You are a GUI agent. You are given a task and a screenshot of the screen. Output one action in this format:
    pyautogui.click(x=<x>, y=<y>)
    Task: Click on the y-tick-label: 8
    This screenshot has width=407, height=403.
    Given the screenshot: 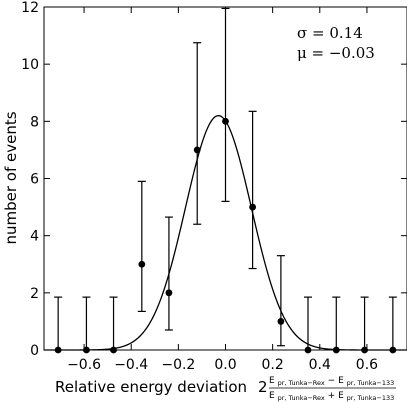 What is the action you would take?
    pyautogui.click(x=34, y=122)
    